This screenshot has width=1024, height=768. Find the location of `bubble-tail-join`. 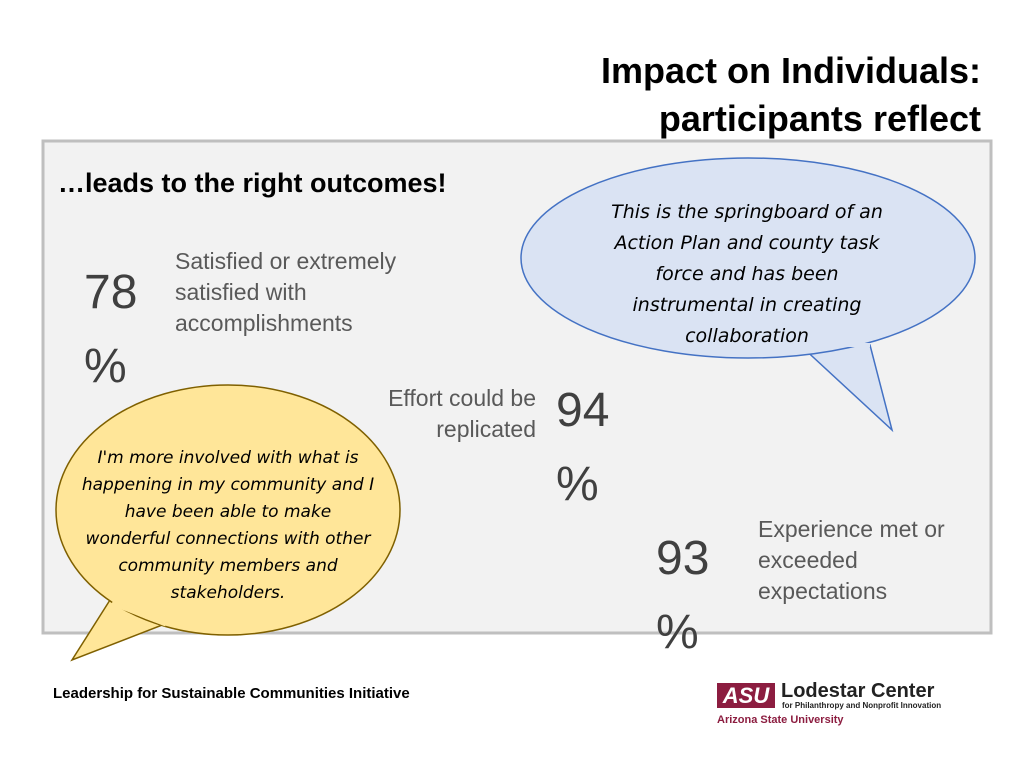

bubble-tail-join is located at coordinates (139, 613).